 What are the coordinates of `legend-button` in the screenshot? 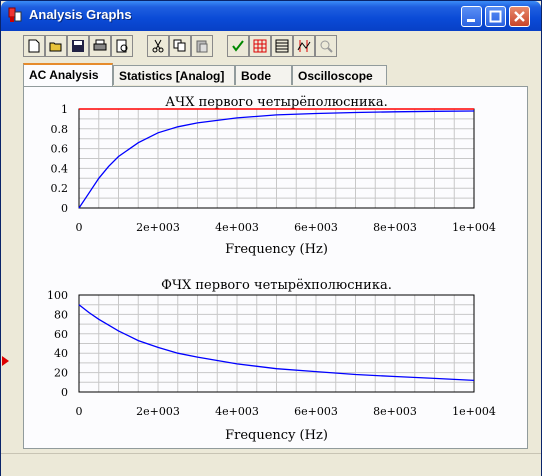 It's located at (282, 46).